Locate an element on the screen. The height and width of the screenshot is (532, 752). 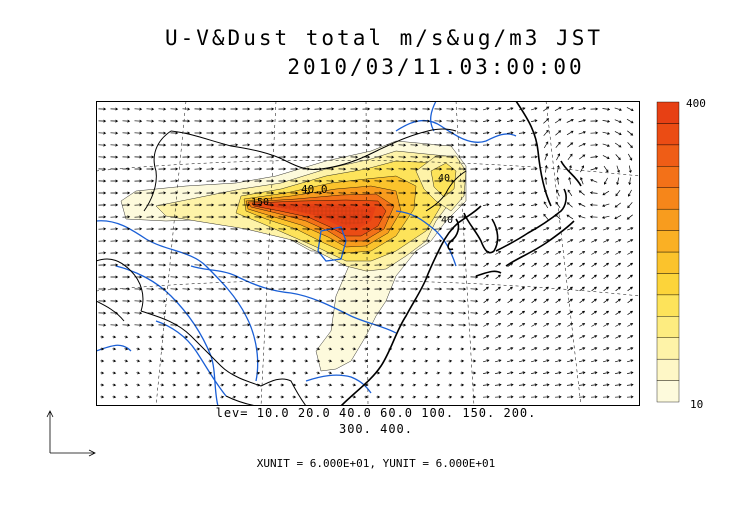
contour-label-40-b: 40 is located at coordinates (447, 220).